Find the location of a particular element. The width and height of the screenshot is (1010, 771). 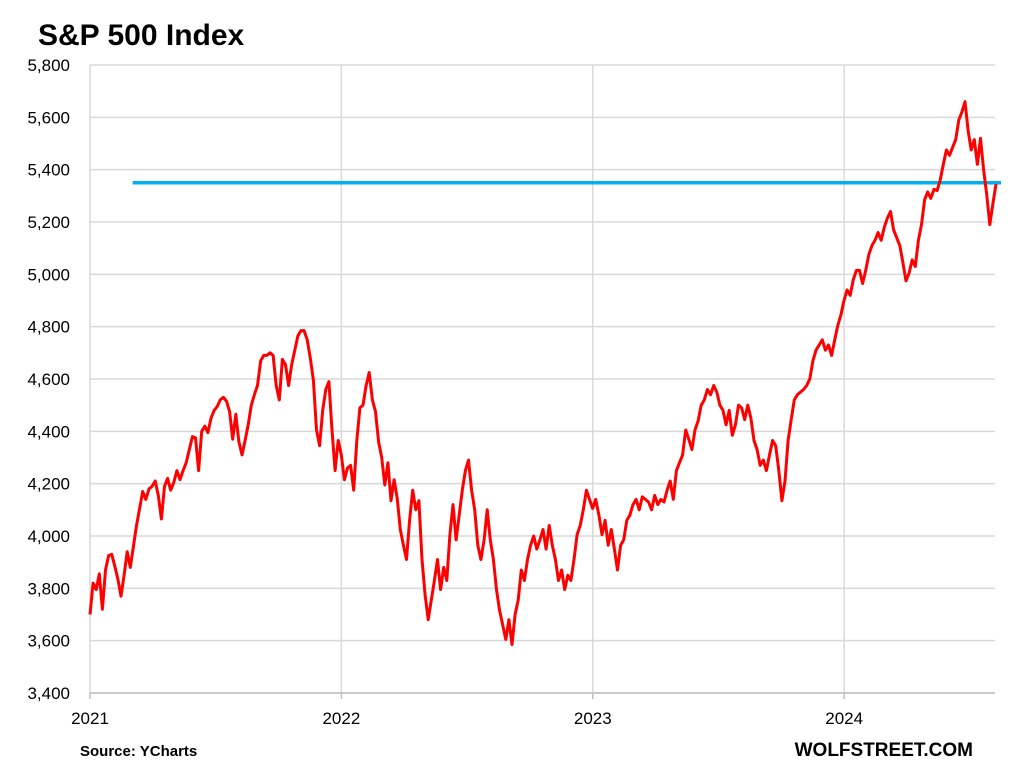

y-tick-label: 5,800 is located at coordinates (48, 65).